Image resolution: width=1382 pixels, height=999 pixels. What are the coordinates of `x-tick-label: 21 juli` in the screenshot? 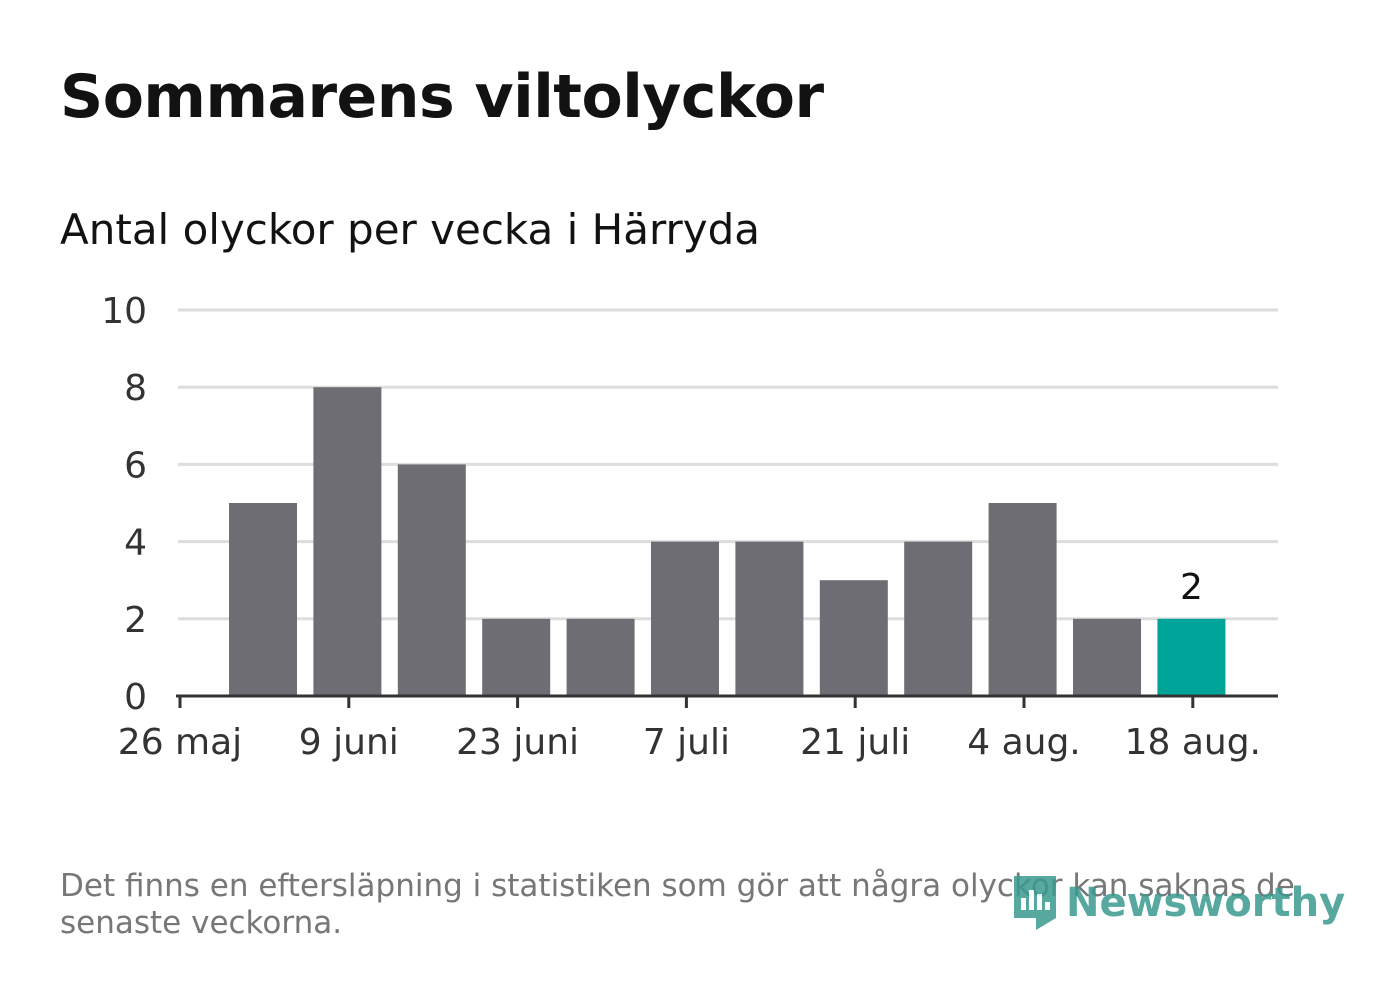 It's located at (855, 742).